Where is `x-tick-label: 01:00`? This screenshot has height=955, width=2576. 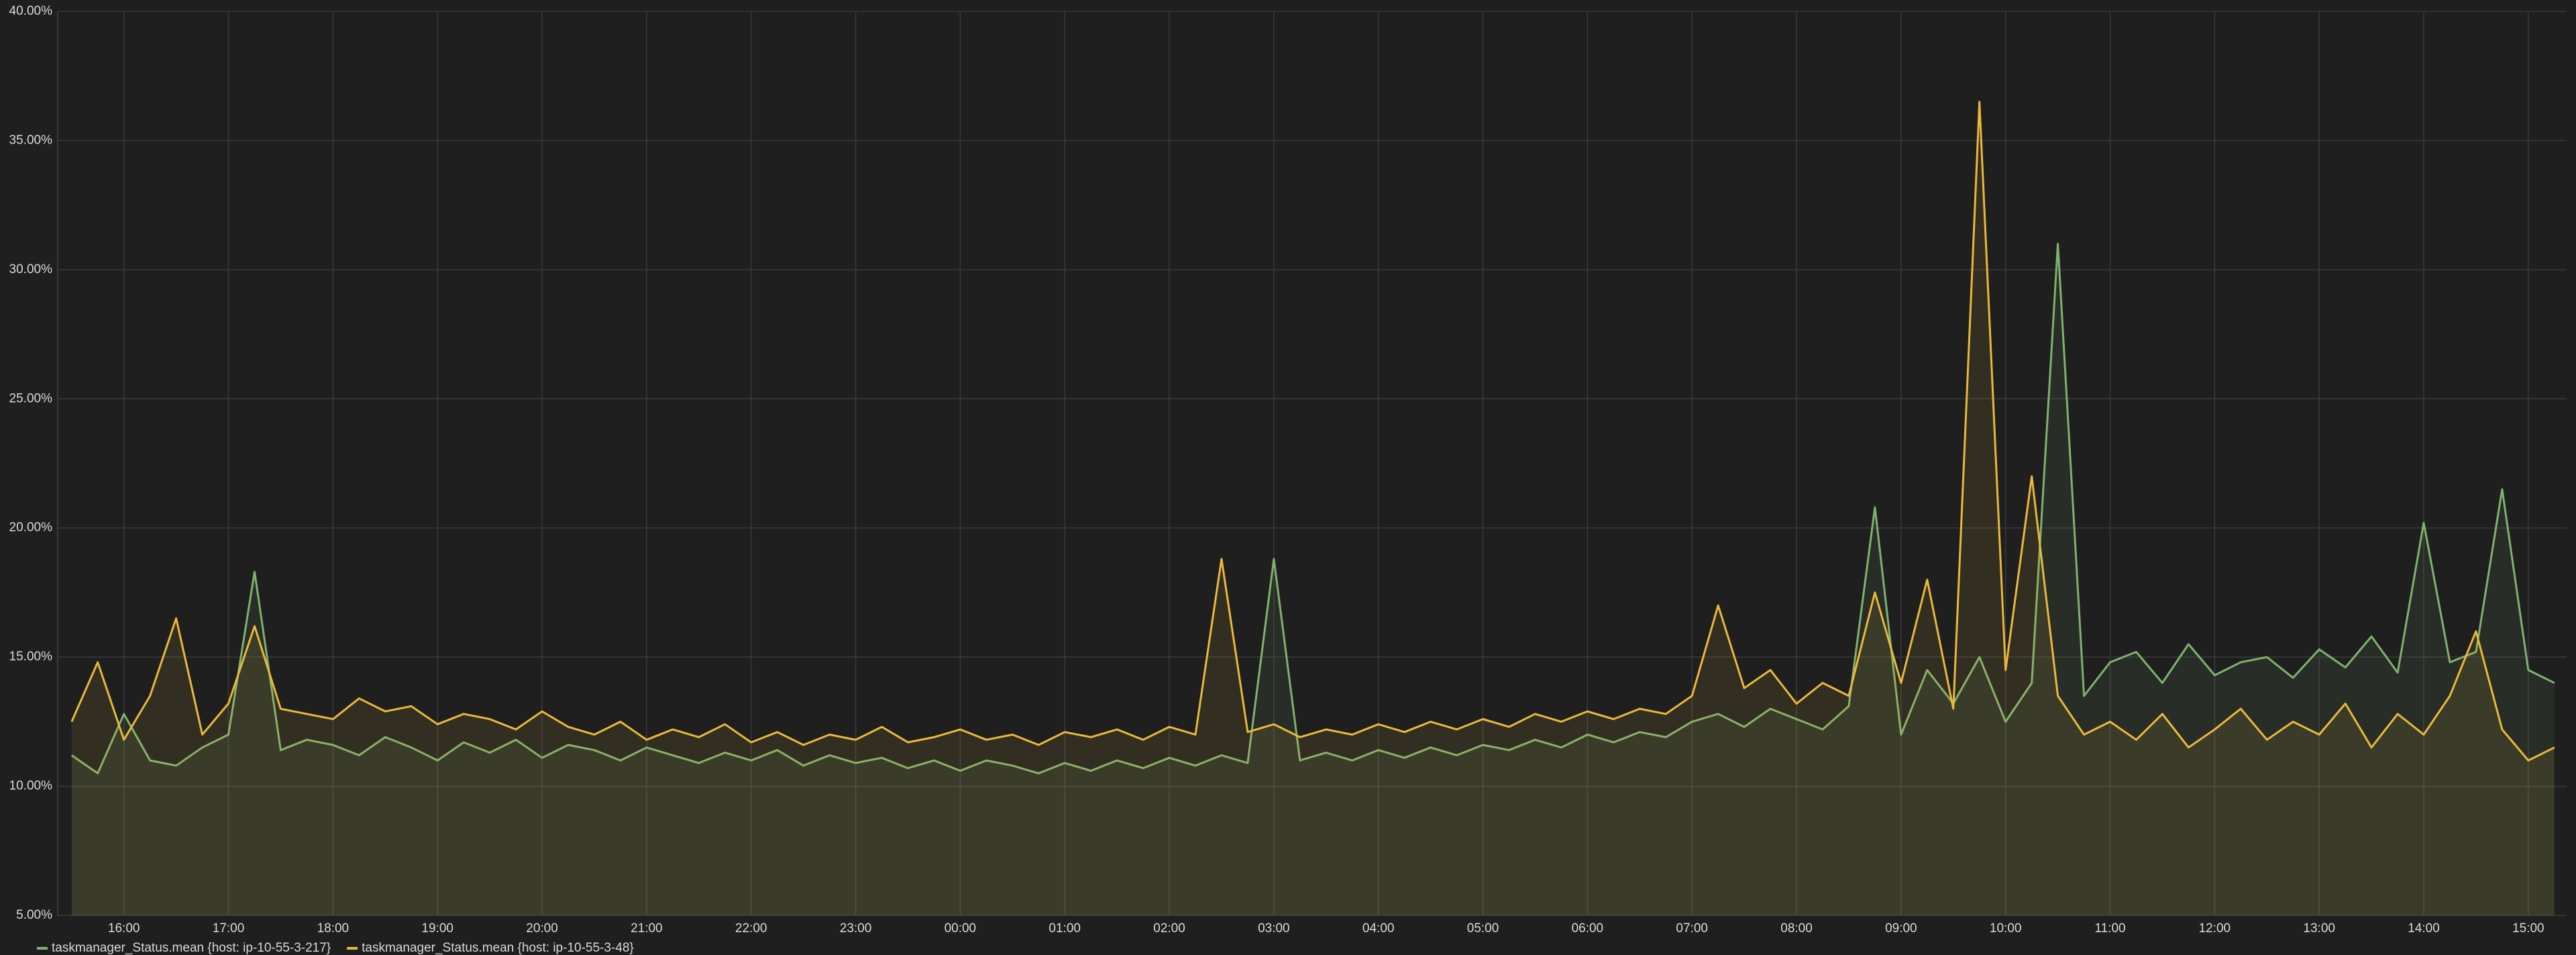 x-tick-label: 01:00 is located at coordinates (1065, 929).